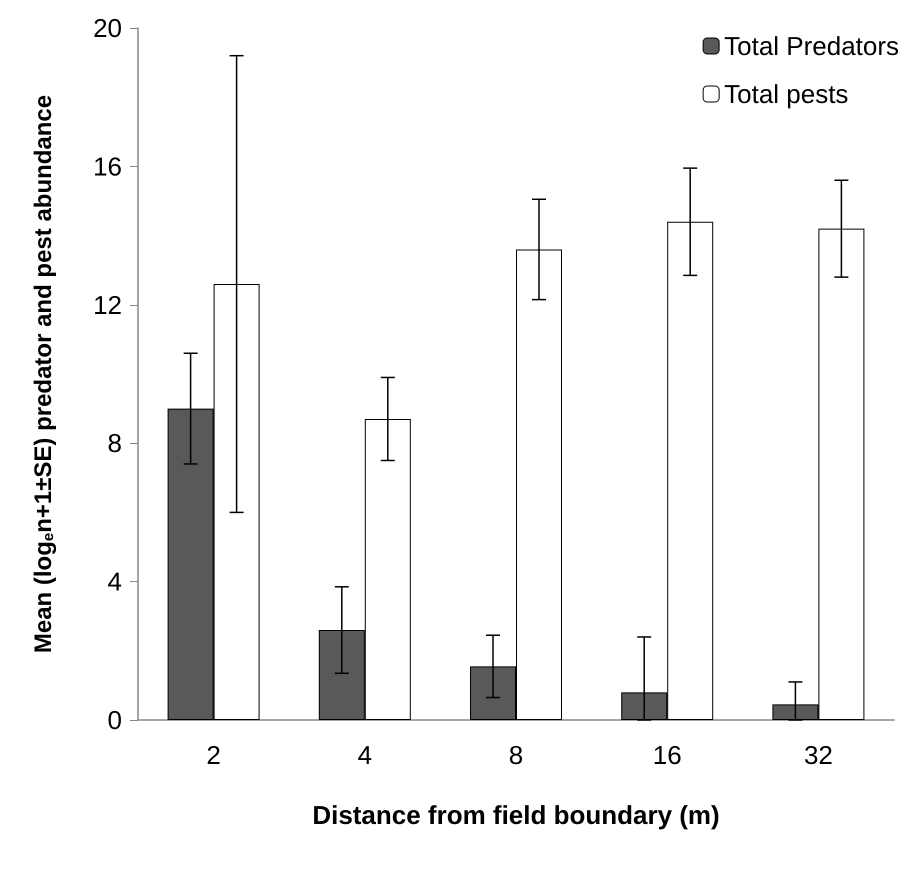 This screenshot has width=922, height=879. What do you see at coordinates (516, 755) in the screenshot?
I see `x-tick-label: 8` at bounding box center [516, 755].